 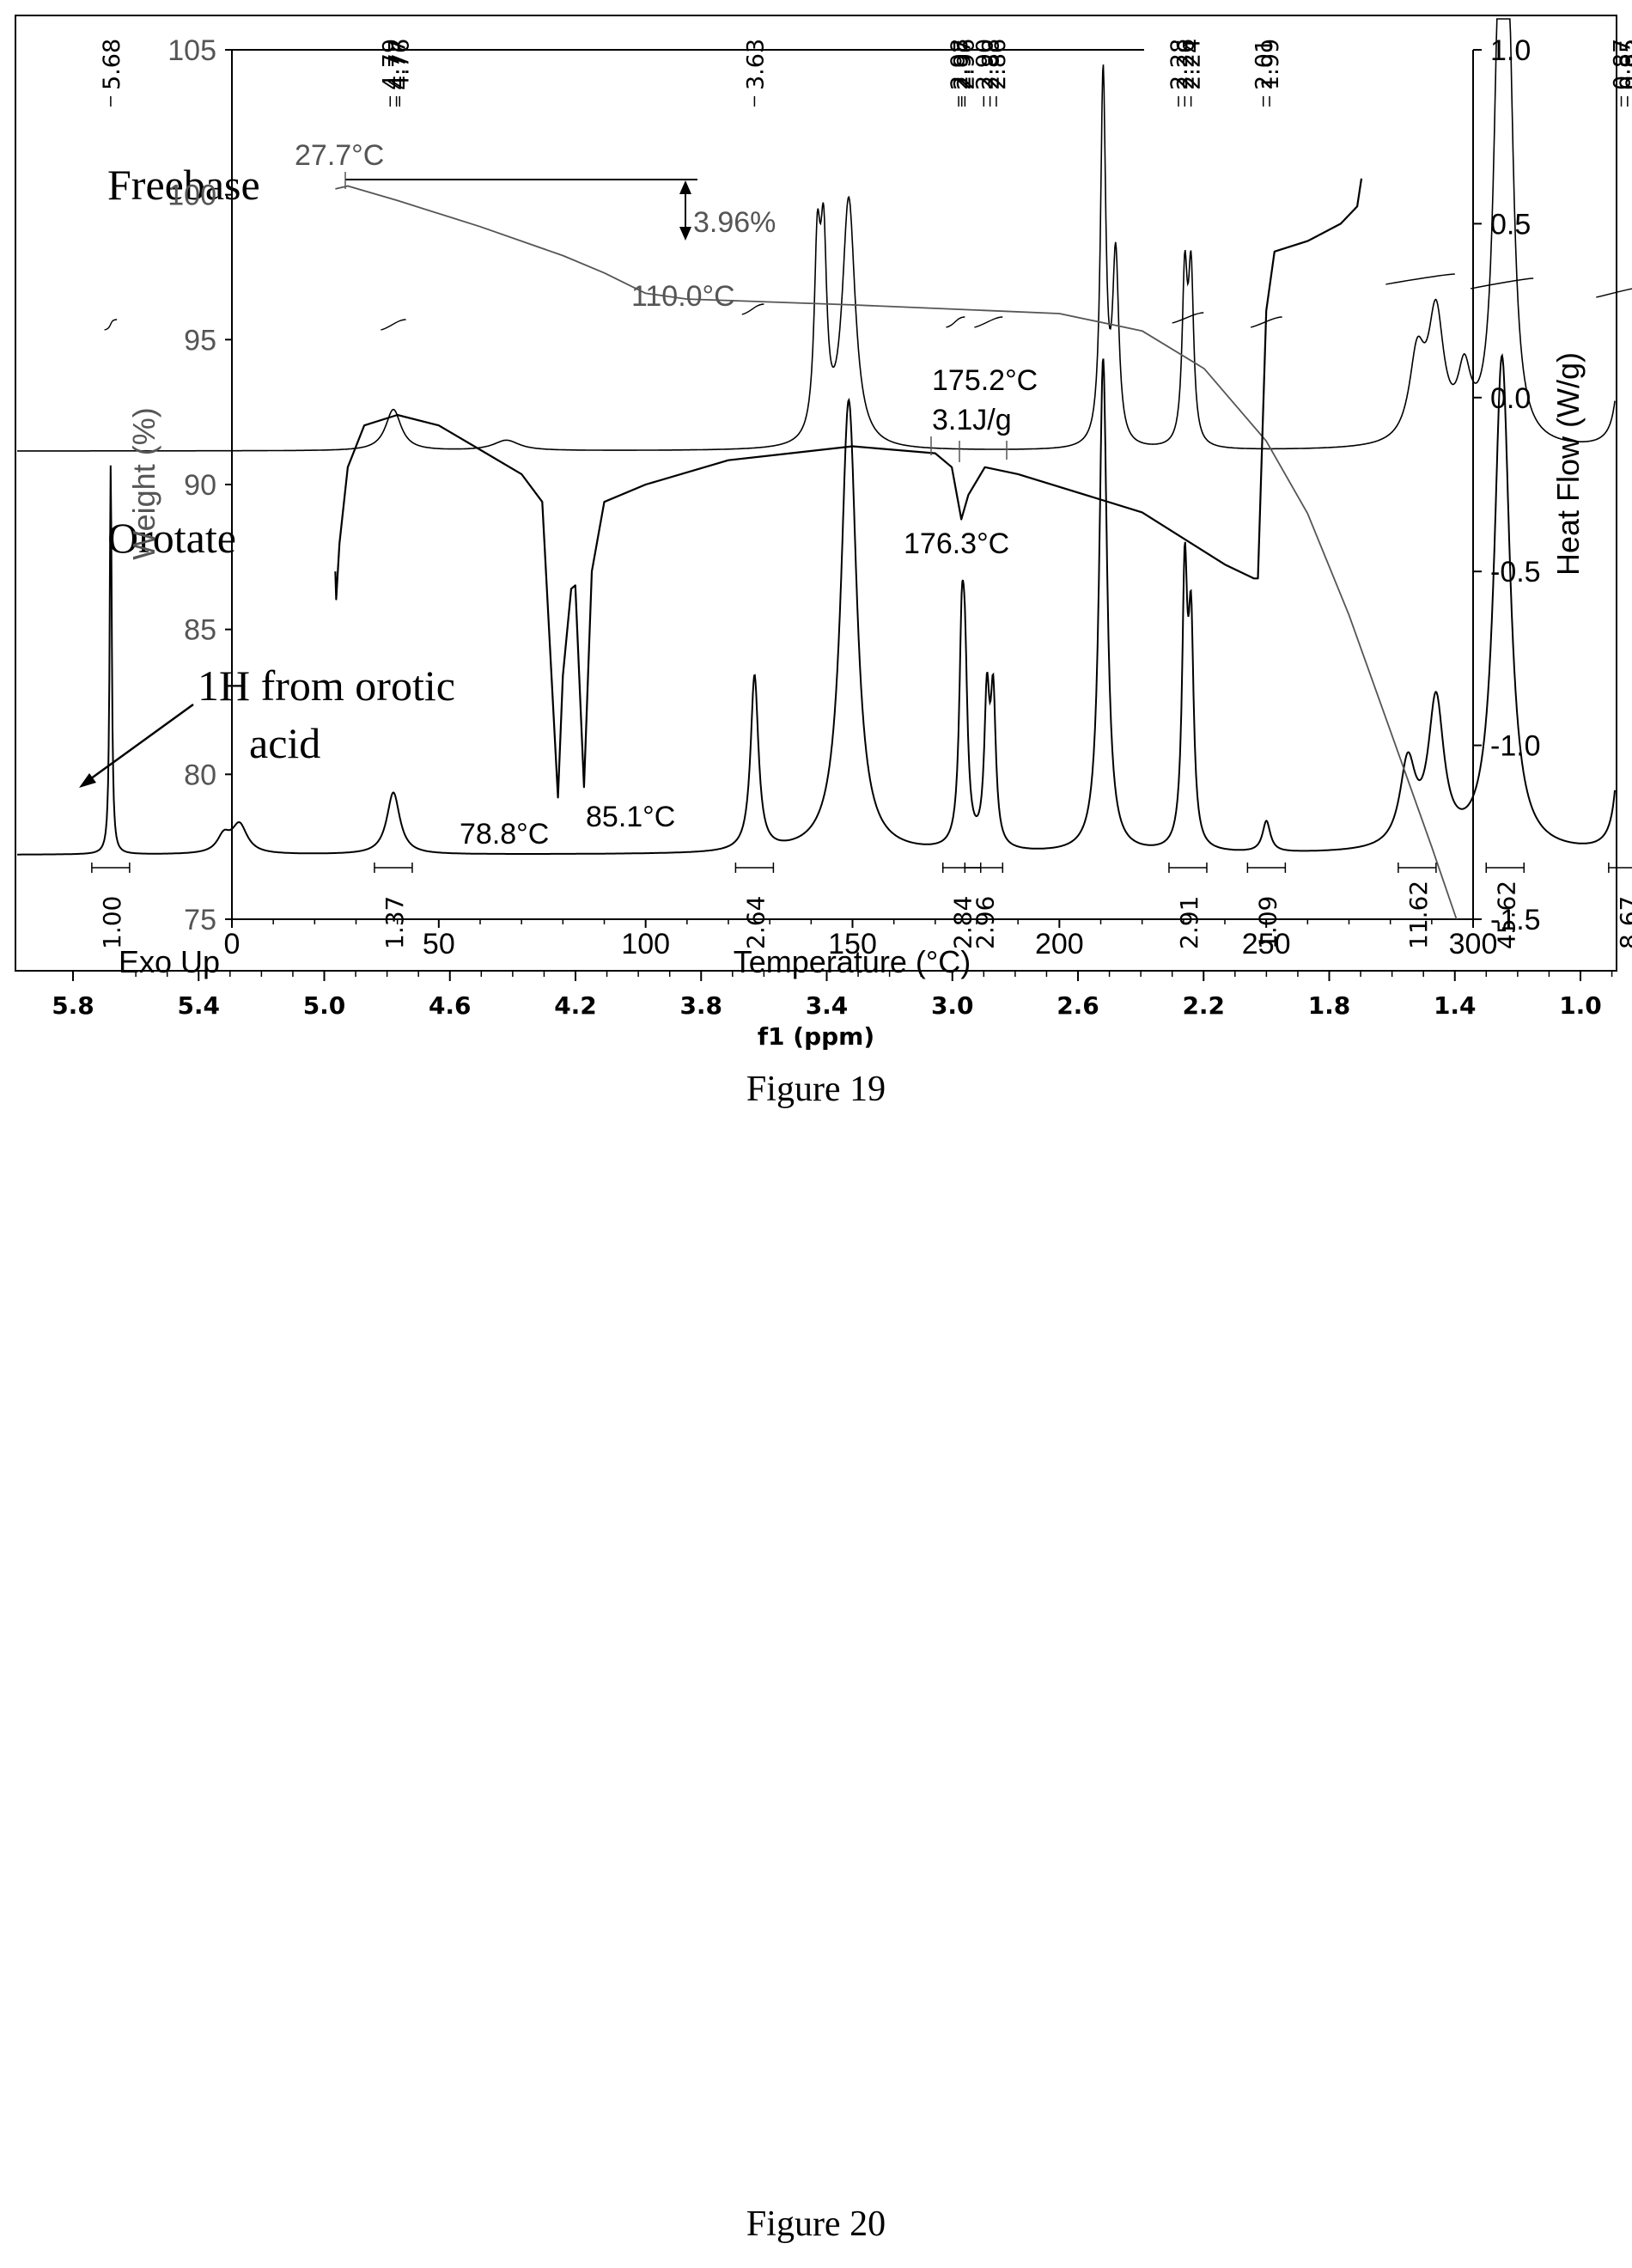 What do you see at coordinates (816, 1089) in the screenshot?
I see `figure19-caption: Figure 19` at bounding box center [816, 1089].